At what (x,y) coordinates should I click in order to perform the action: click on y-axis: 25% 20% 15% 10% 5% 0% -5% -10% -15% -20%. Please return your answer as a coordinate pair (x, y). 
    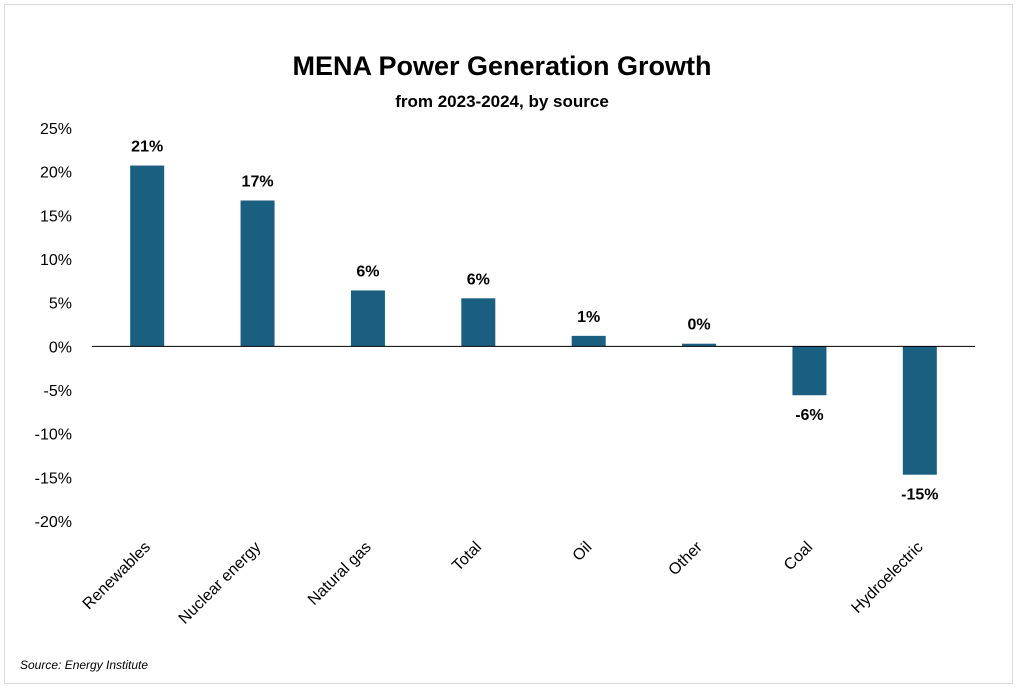
    Looking at the image, I should click on (53, 326).